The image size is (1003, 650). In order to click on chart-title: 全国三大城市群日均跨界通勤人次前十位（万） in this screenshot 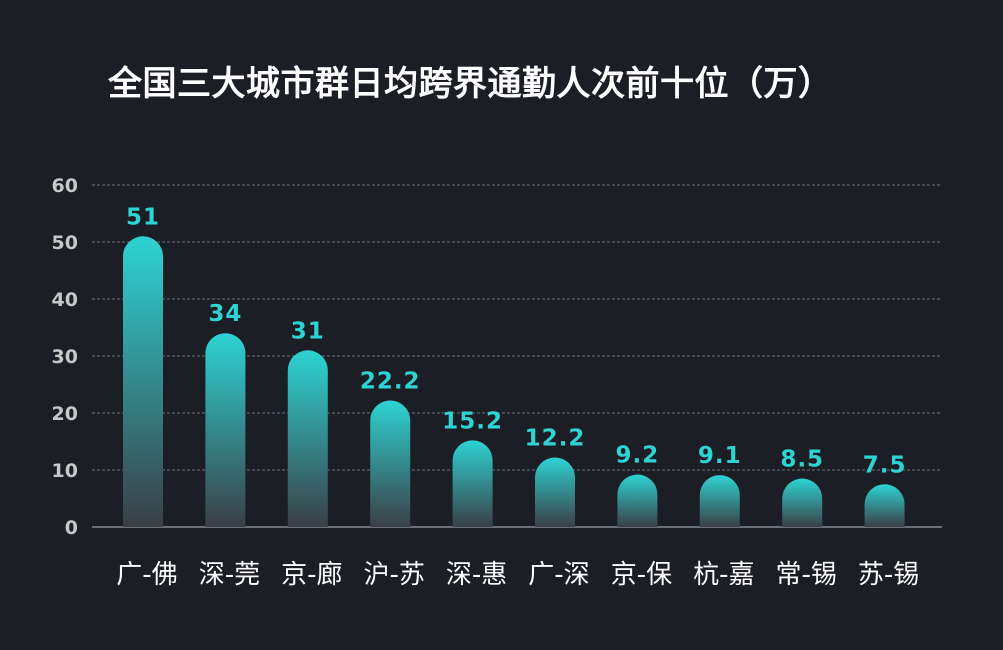, I will do `click(470, 84)`.